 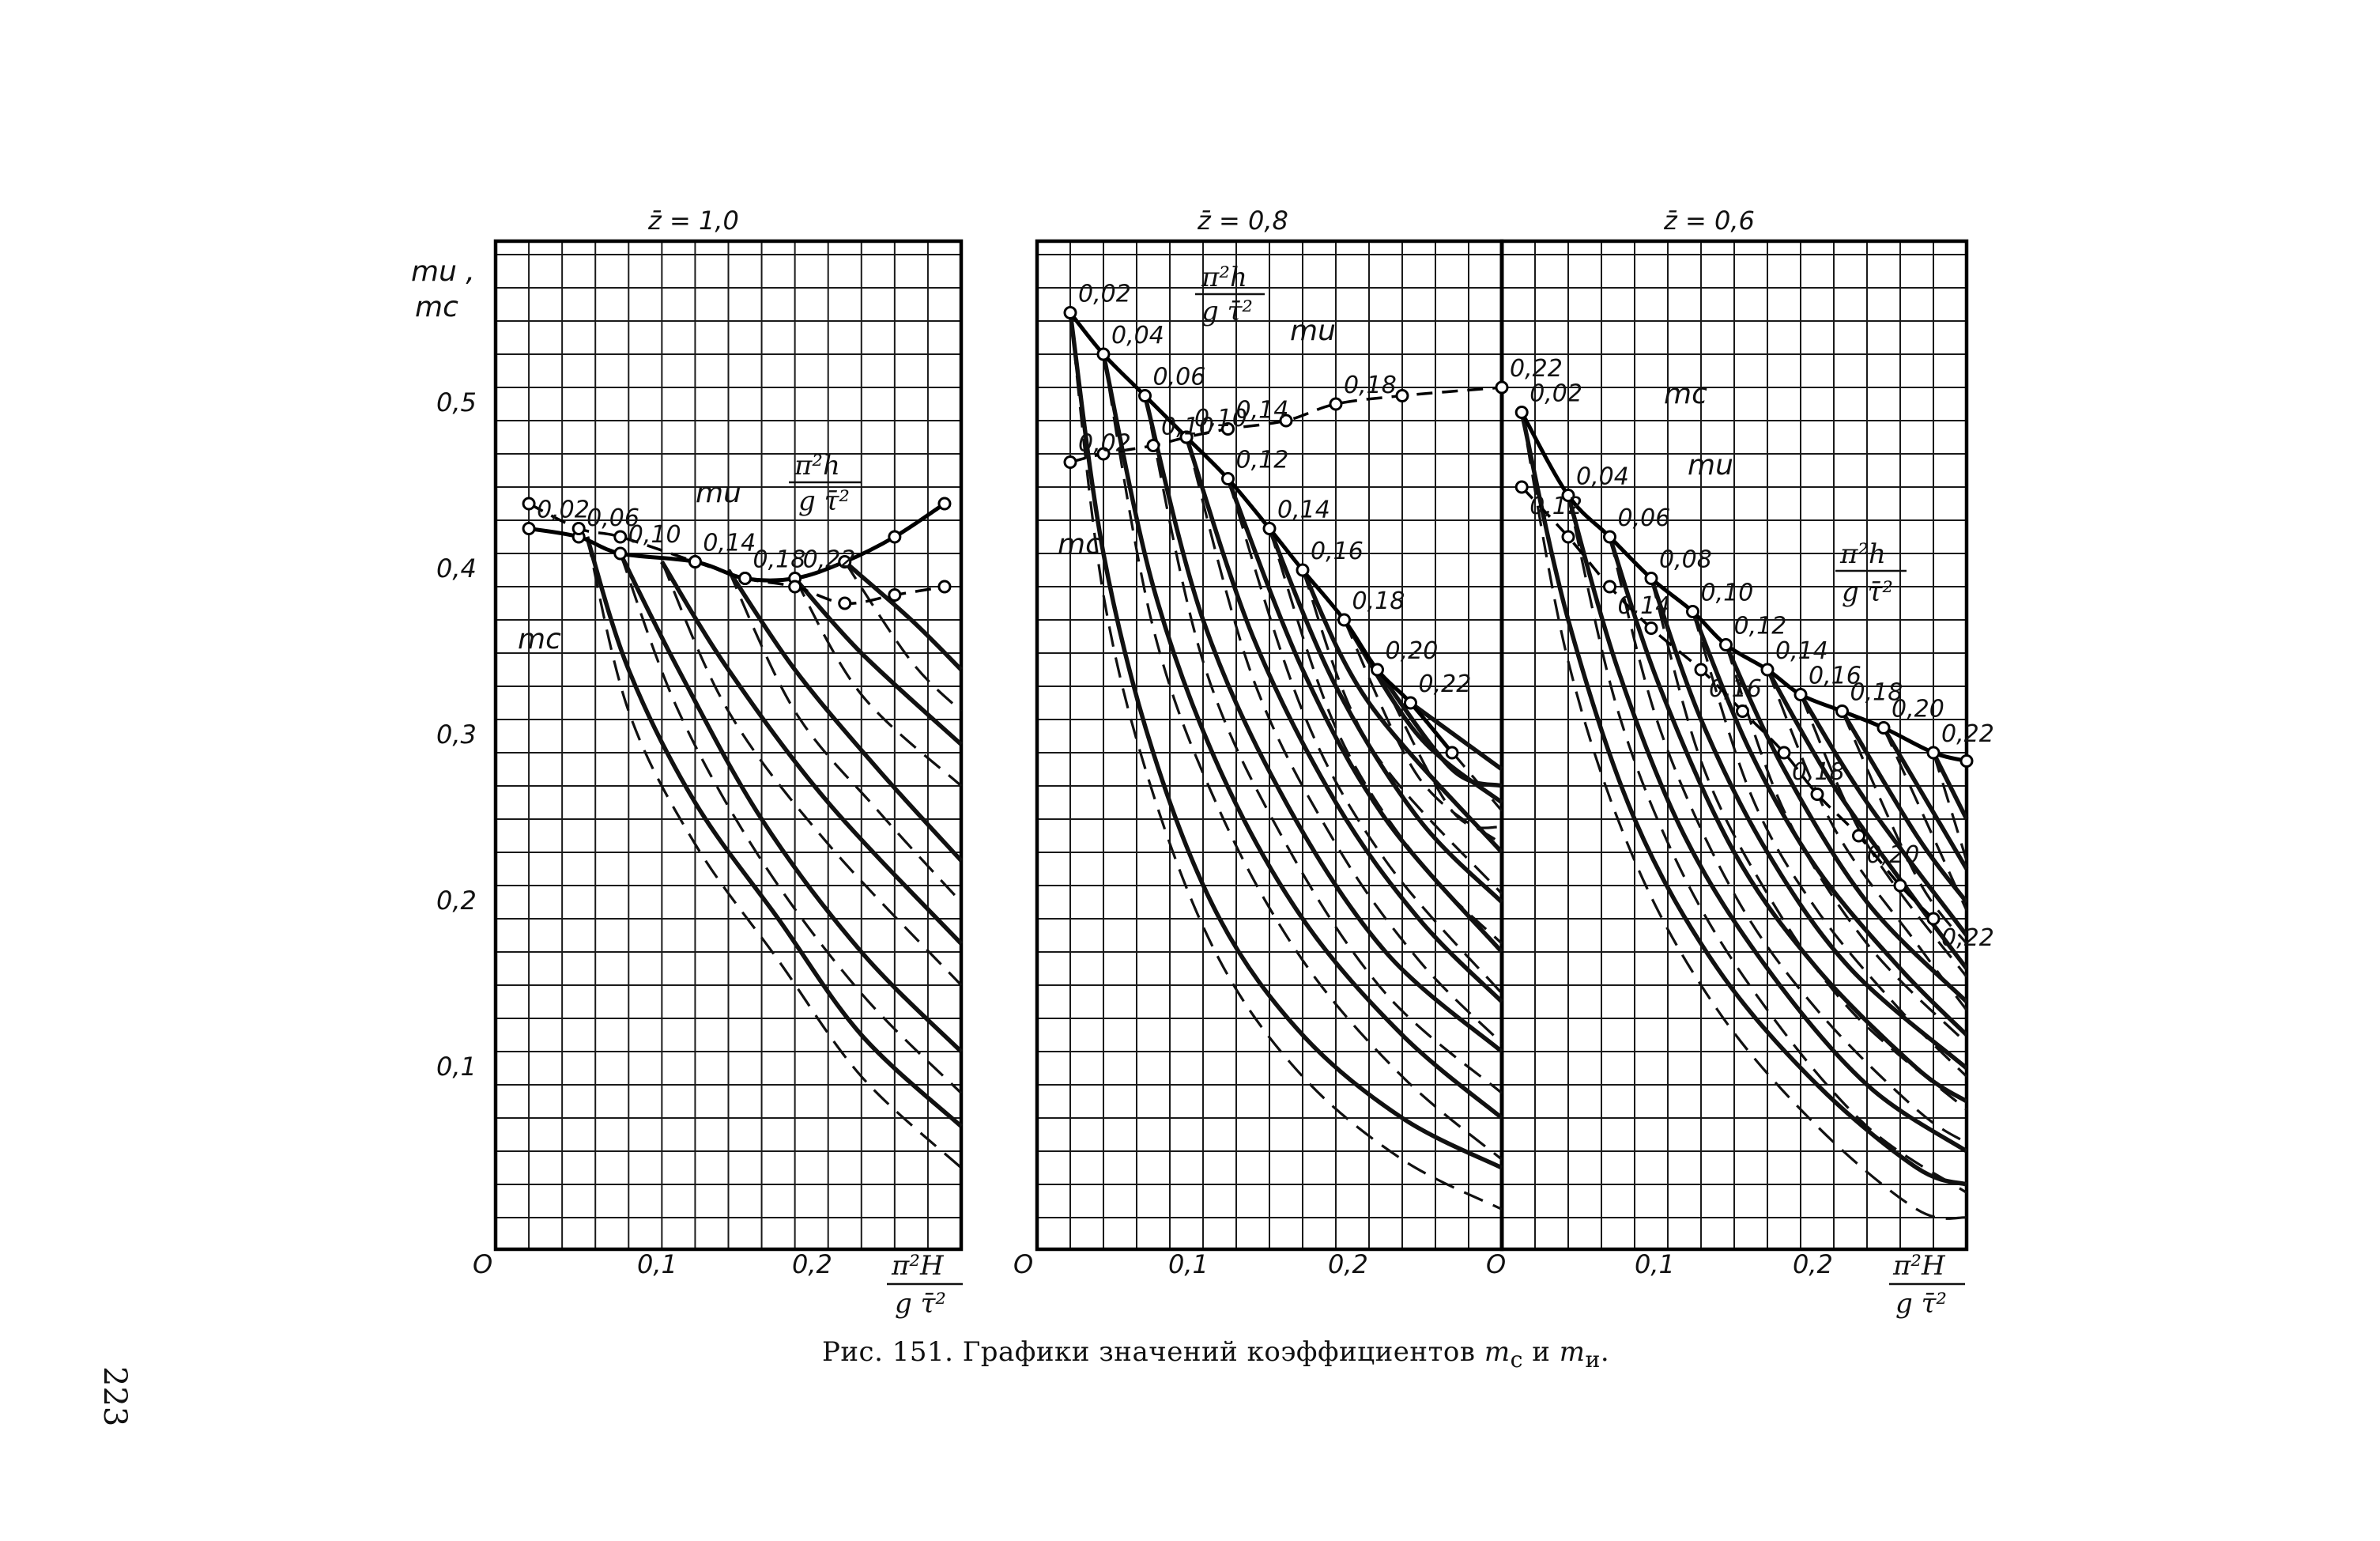 What do you see at coordinates (817, 466) in the screenshot?
I see `h-label-num-p1: π²h` at bounding box center [817, 466].